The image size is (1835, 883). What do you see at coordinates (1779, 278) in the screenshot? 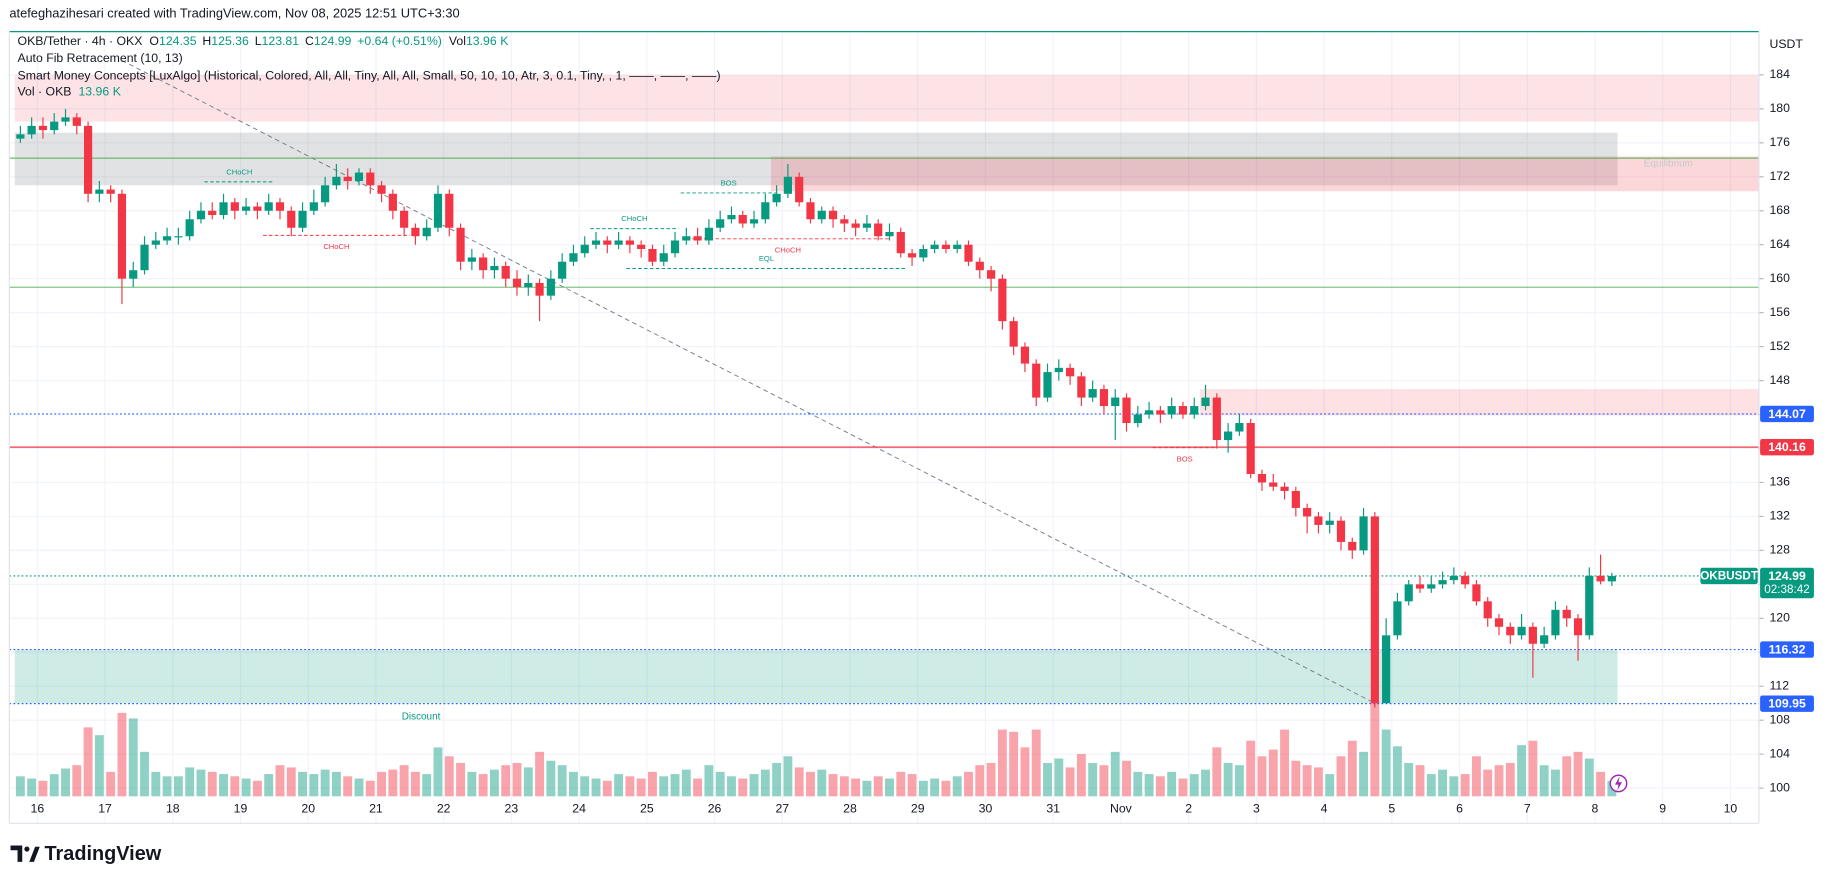
I see `y-tick-label: 160` at bounding box center [1779, 278].